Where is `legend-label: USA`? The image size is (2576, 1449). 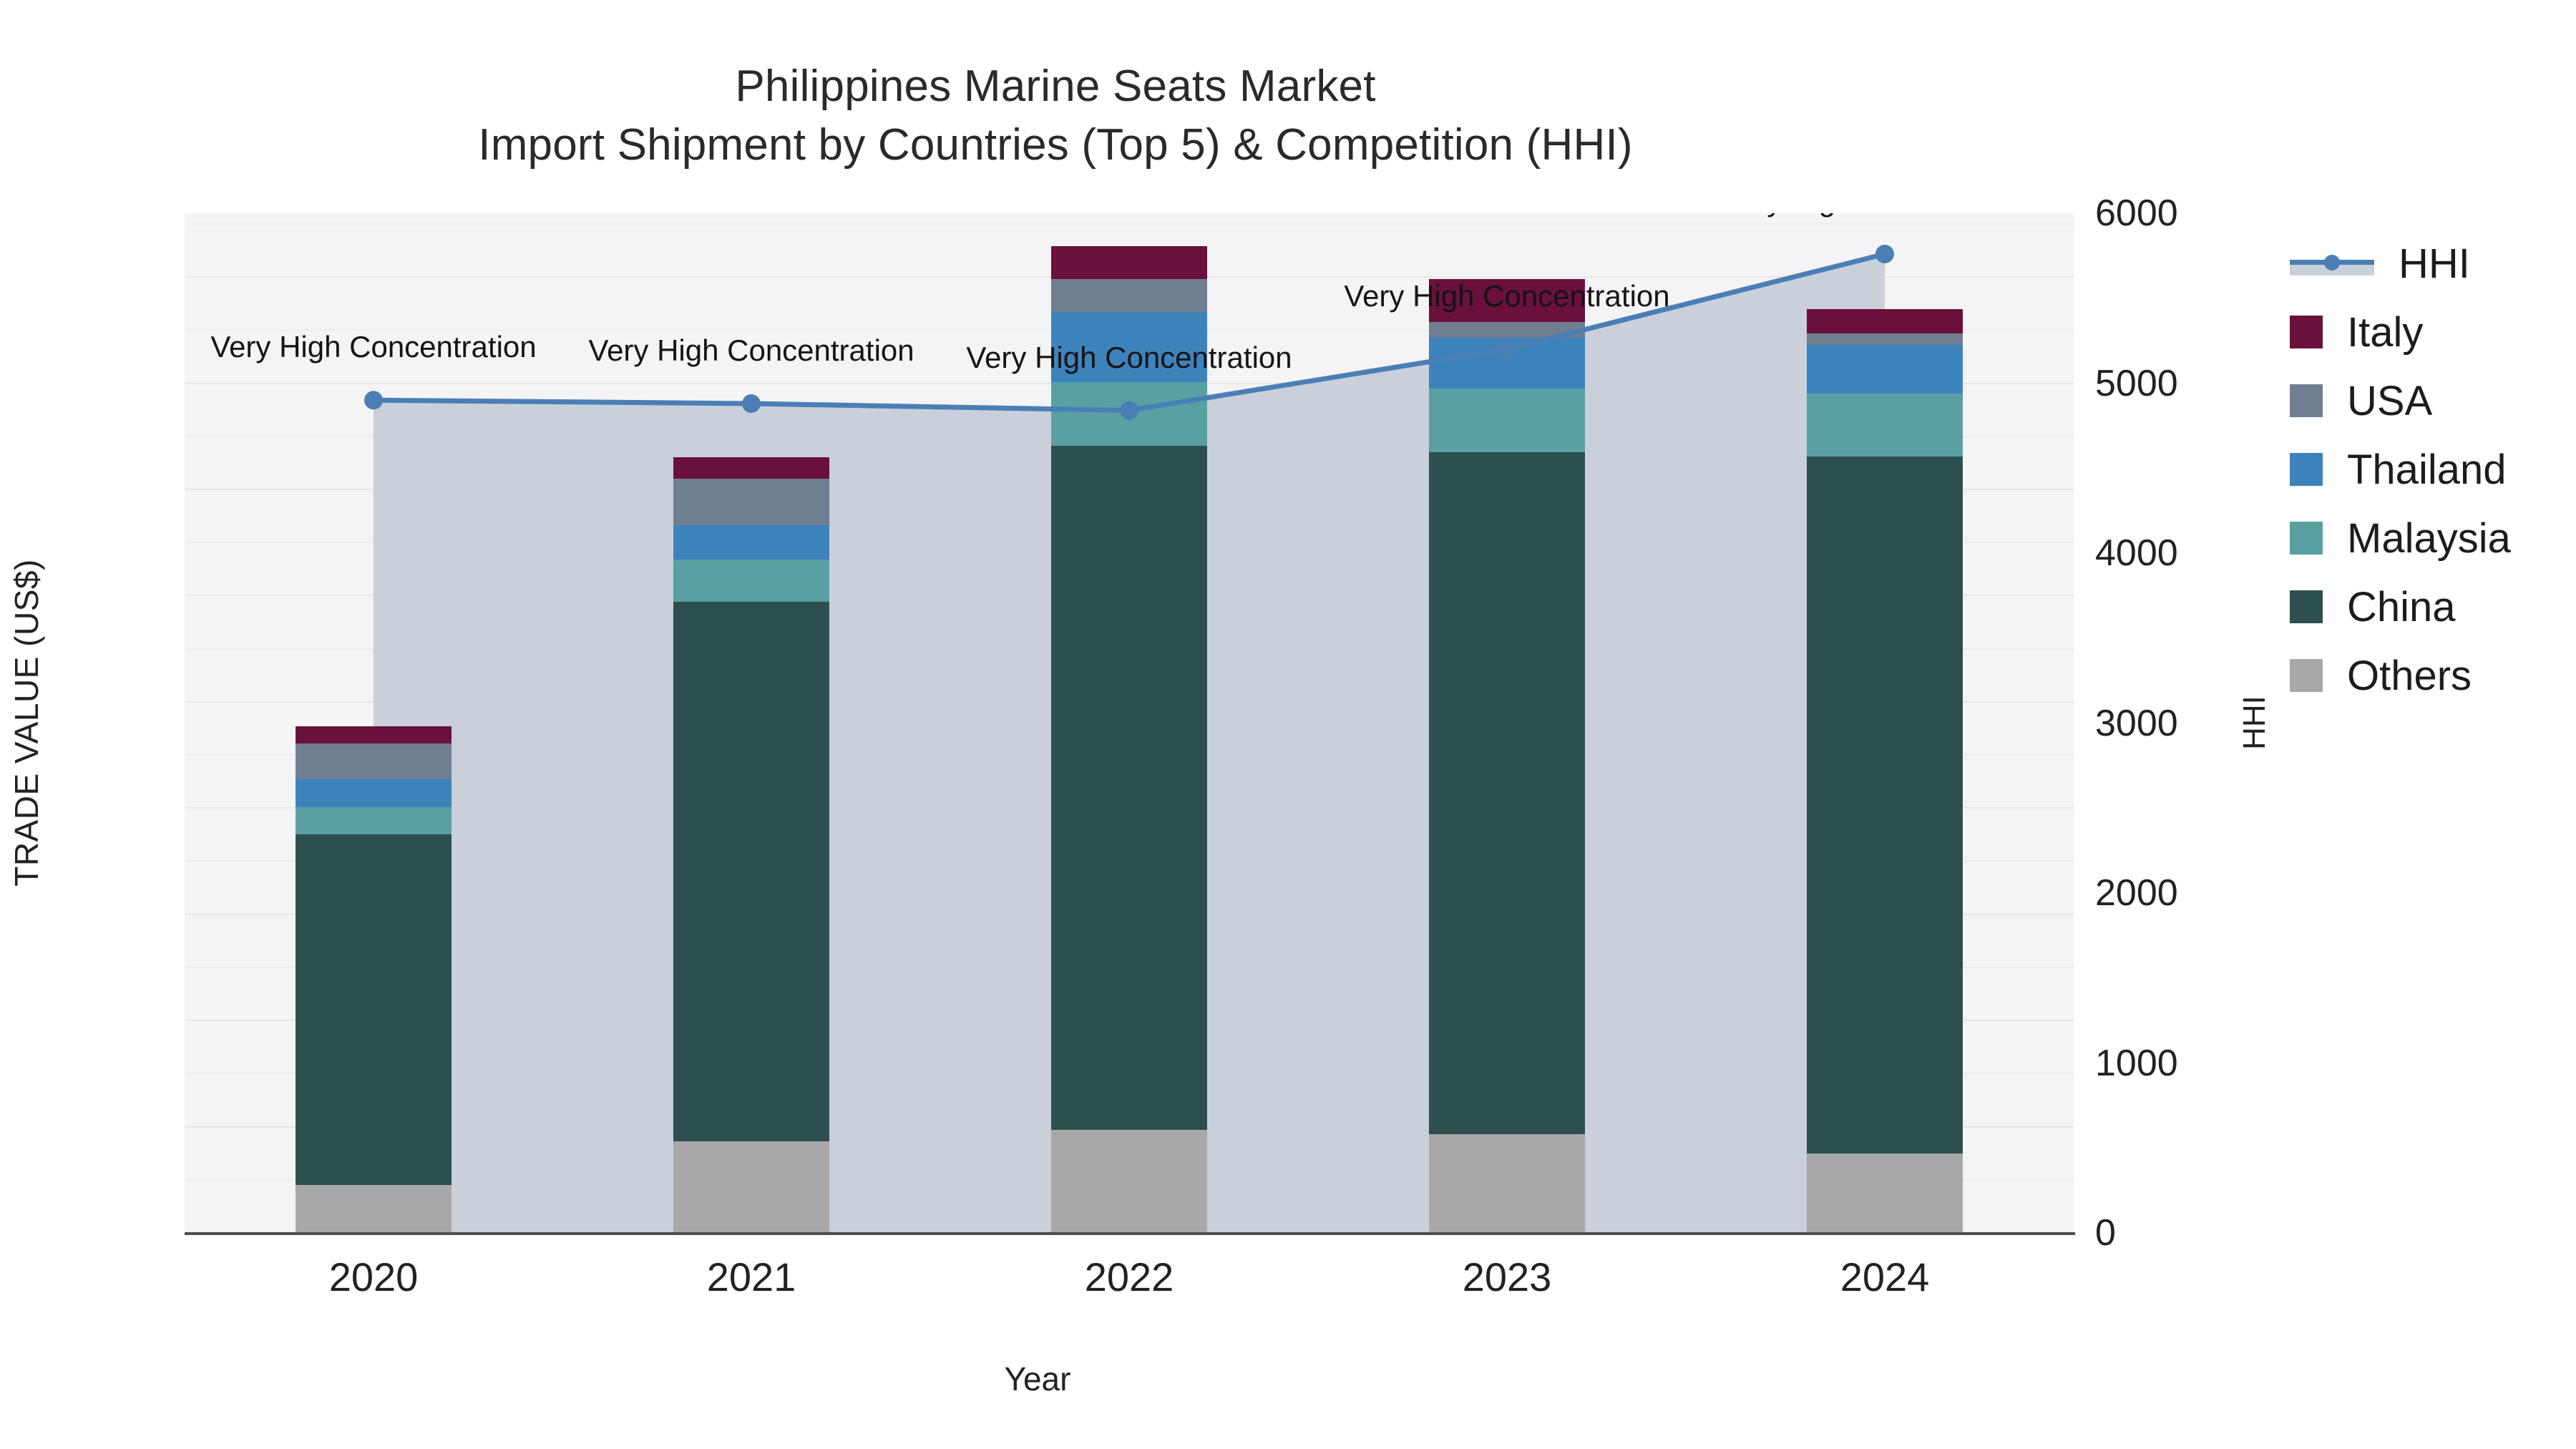
legend-label: USA is located at coordinates (2390, 400).